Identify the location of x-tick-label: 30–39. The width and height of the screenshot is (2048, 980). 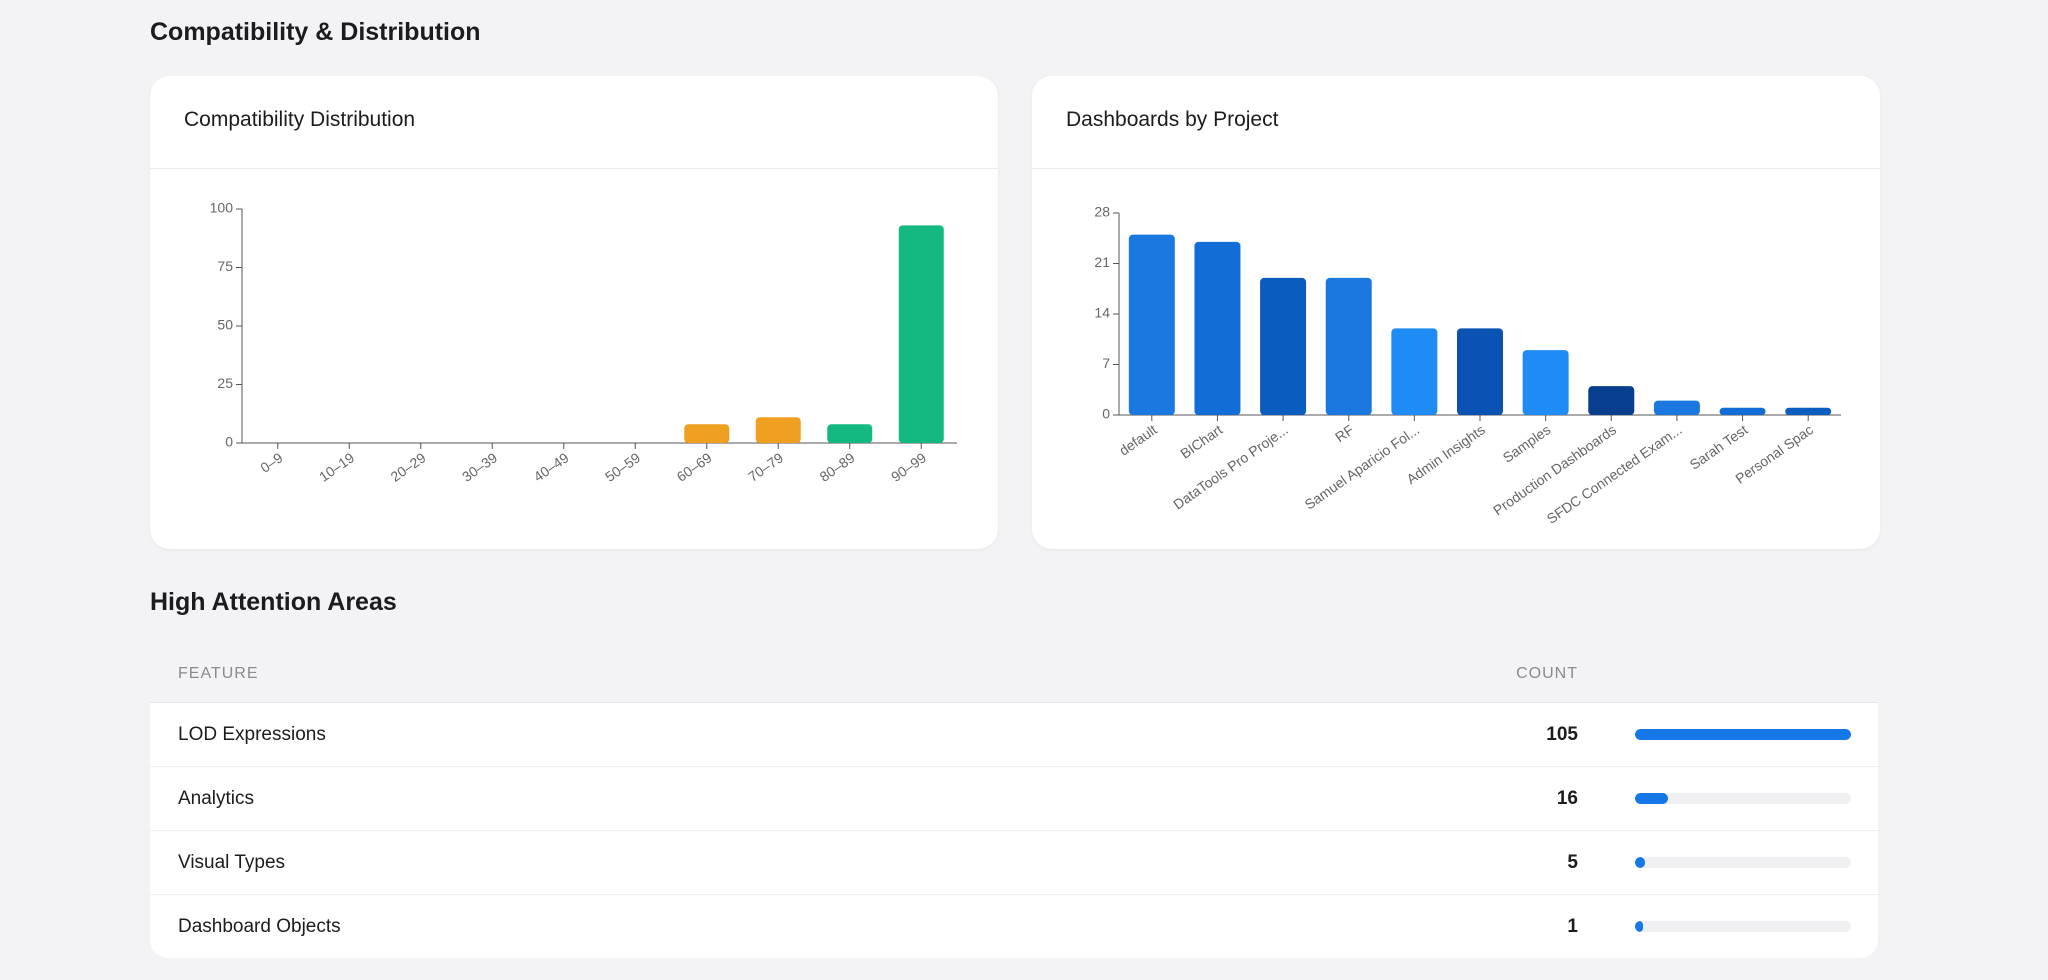
(479, 467).